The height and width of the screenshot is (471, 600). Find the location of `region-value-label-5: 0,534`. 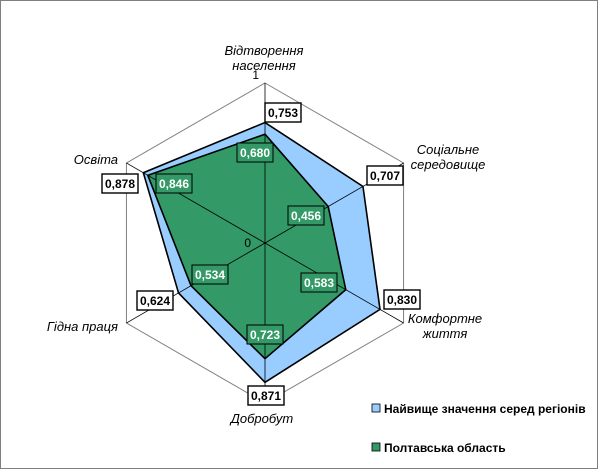

region-value-label-5: 0,534 is located at coordinates (210, 274).